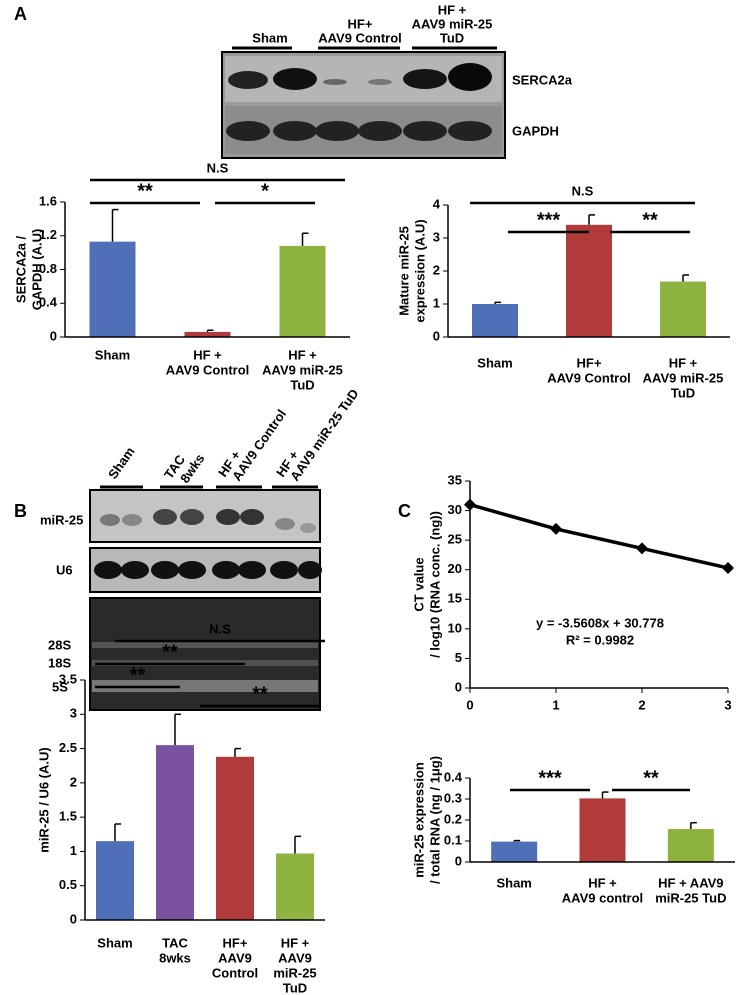 This screenshot has height=995, width=749. I want to click on blot-group-label: AAV9 Control, so click(360, 37).